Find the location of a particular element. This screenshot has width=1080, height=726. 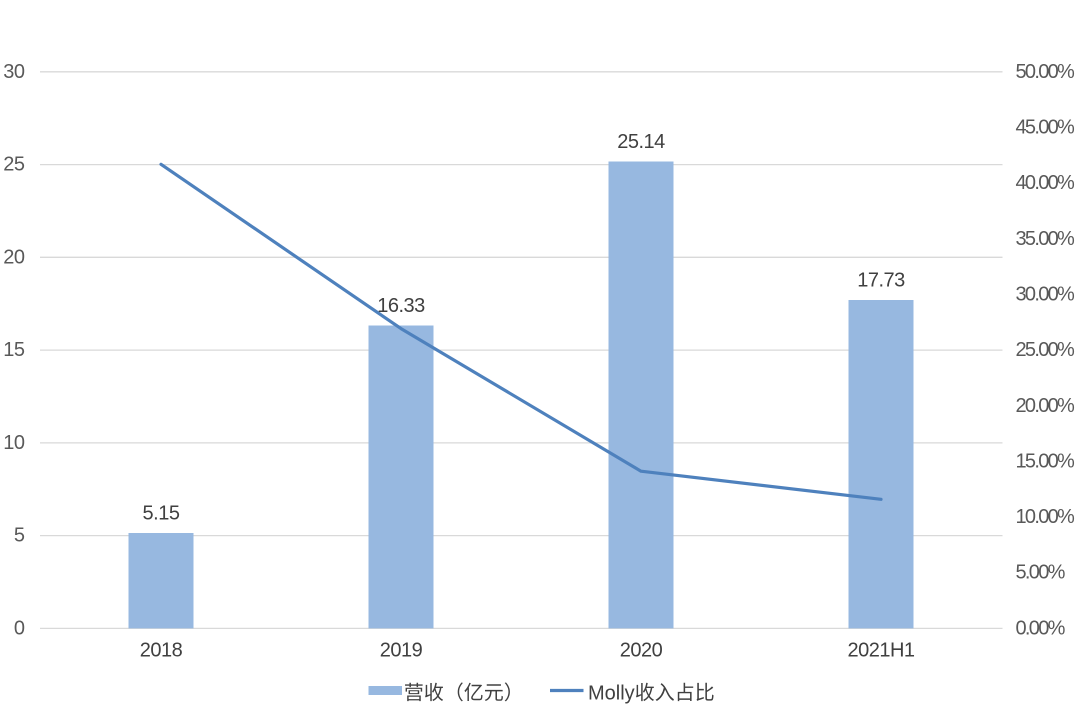

svg-text: 2020 is located at coordinates (641, 651).